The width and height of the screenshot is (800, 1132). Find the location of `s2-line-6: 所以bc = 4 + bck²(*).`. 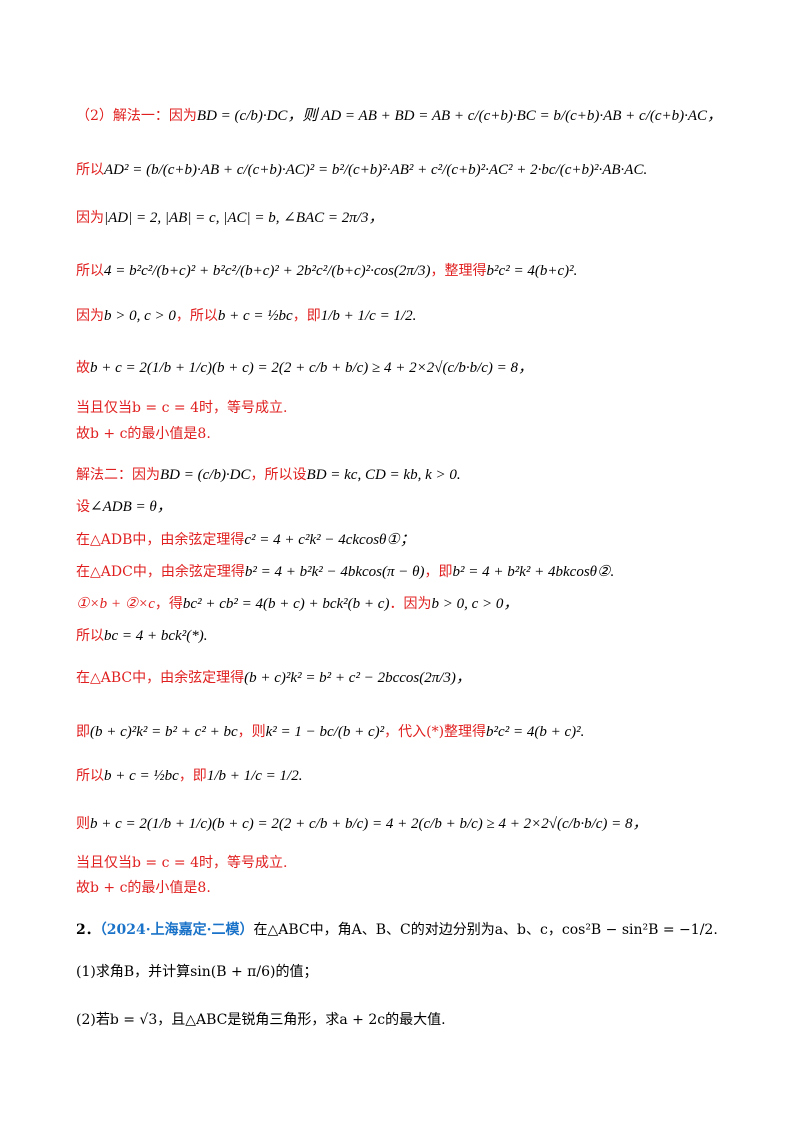

s2-line-6: 所以bc = 4 + bck²(*). is located at coordinates (142, 636).